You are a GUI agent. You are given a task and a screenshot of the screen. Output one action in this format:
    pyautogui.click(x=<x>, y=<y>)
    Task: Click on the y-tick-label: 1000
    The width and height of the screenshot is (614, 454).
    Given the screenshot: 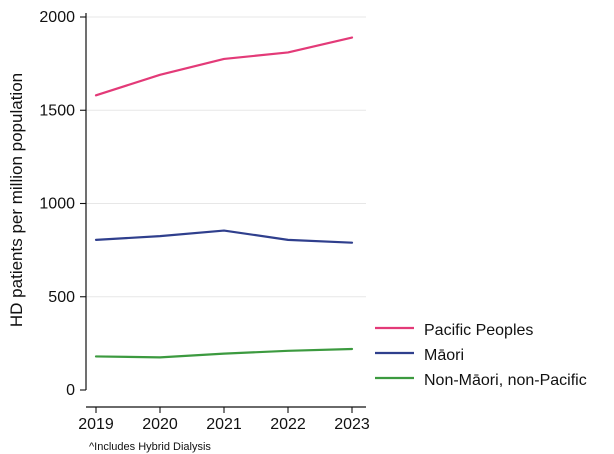 What is the action you would take?
    pyautogui.click(x=57, y=204)
    